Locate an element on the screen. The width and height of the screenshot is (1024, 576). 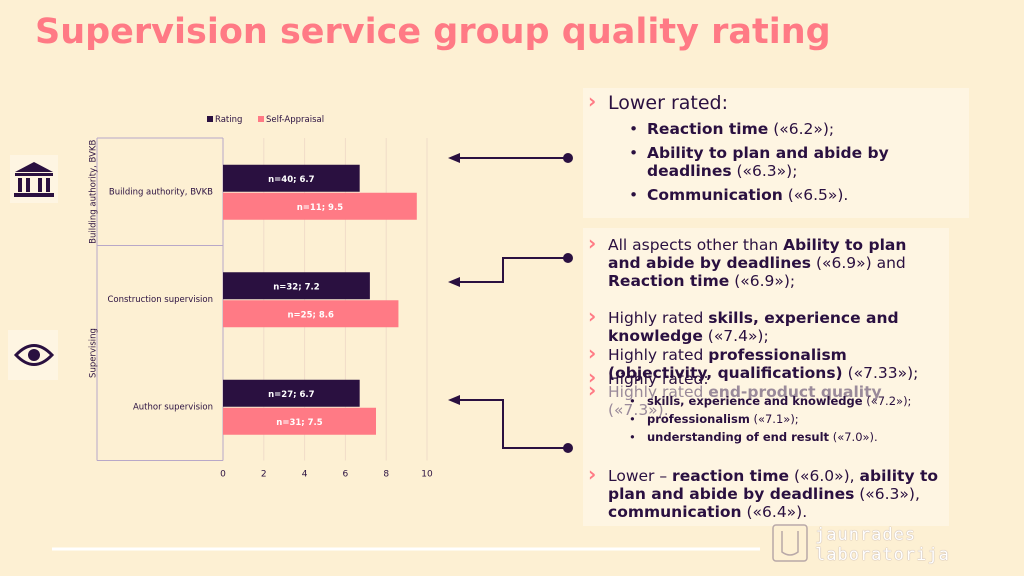
text-run: understanding of end result is located at coordinates (738, 437).